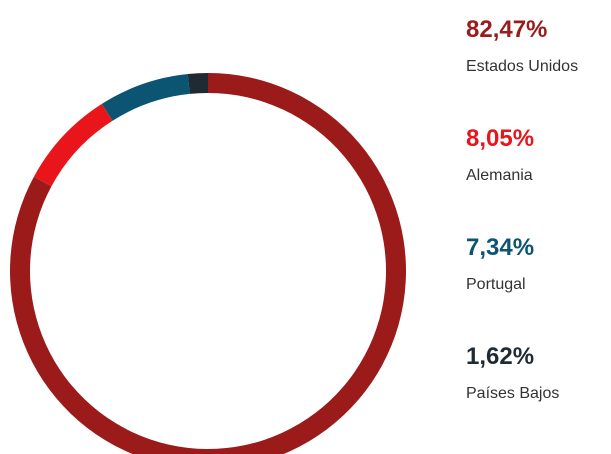 The image size is (611, 454). Describe the element at coordinates (522, 66) in the screenshot. I see `legend-name: Estados Unidos` at that location.